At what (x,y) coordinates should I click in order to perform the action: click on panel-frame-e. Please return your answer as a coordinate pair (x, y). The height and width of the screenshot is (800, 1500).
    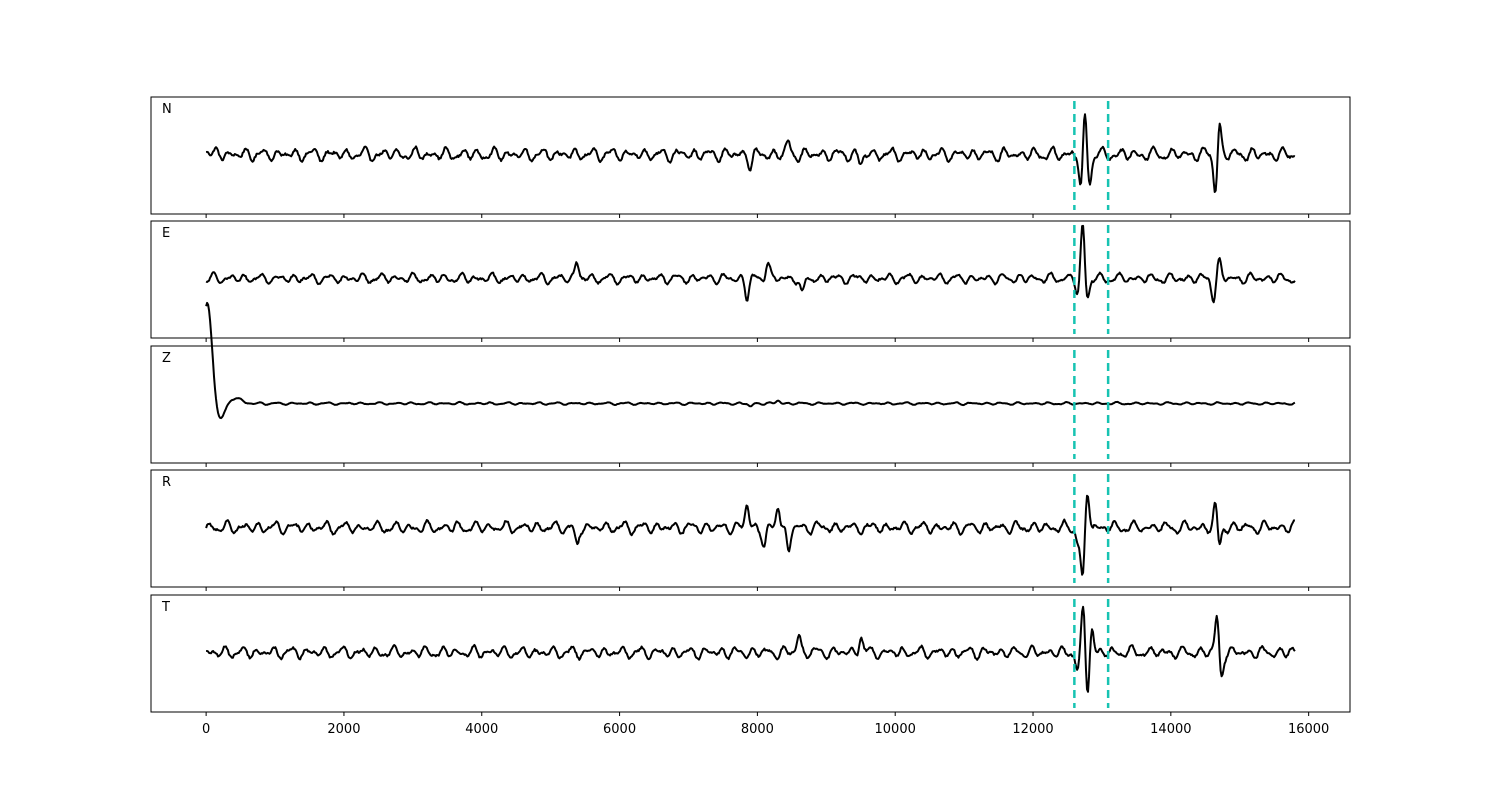
    Looking at the image, I should click on (750, 279).